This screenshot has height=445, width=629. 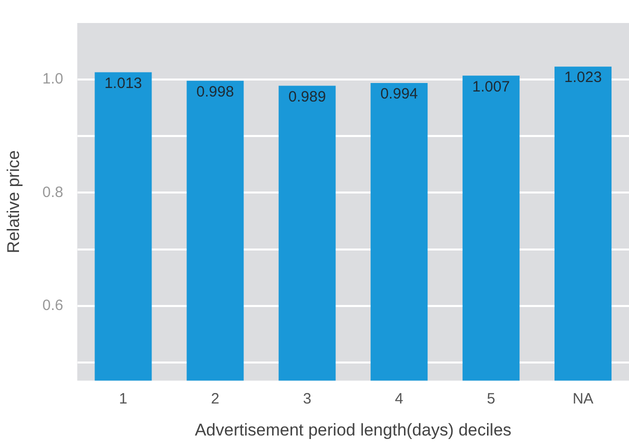 What do you see at coordinates (353, 430) in the screenshot?
I see `x-axis-title: Advertisement period length(days) deciles` at bounding box center [353, 430].